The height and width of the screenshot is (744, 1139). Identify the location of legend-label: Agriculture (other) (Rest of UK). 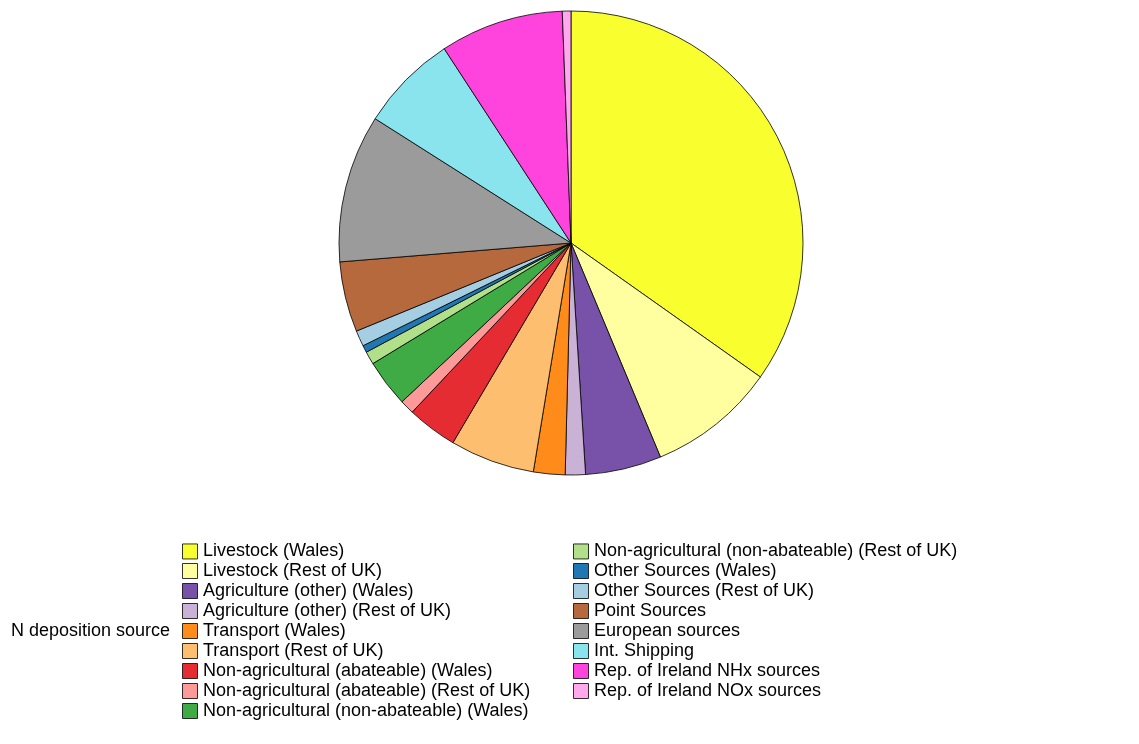
(327, 610).